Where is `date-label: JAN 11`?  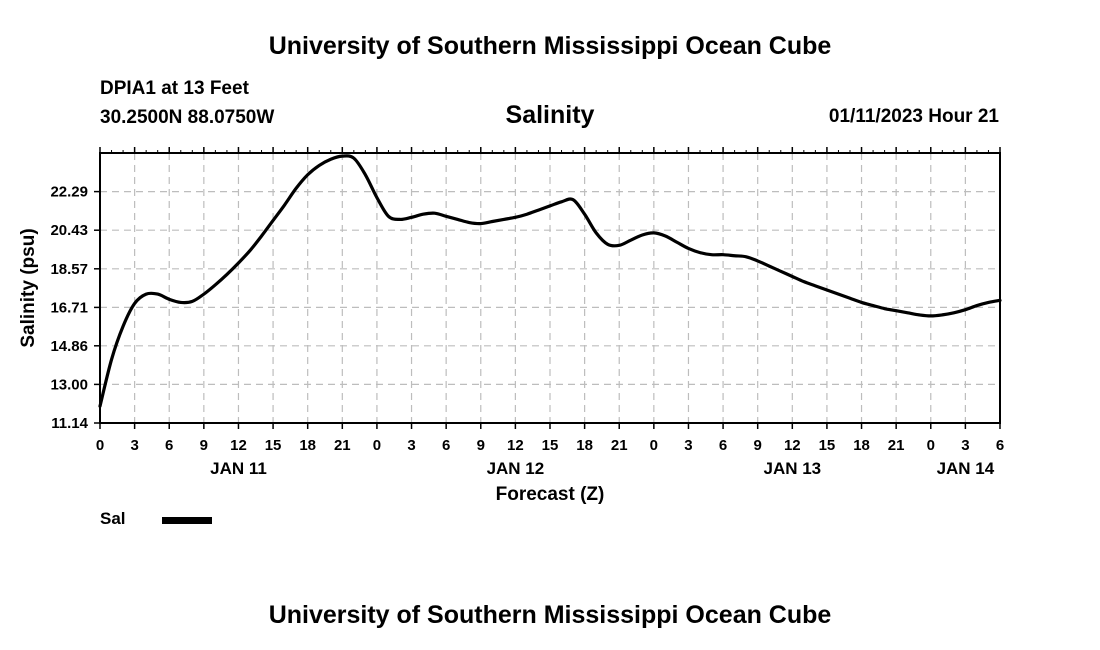
date-label: JAN 11 is located at coordinates (238, 468).